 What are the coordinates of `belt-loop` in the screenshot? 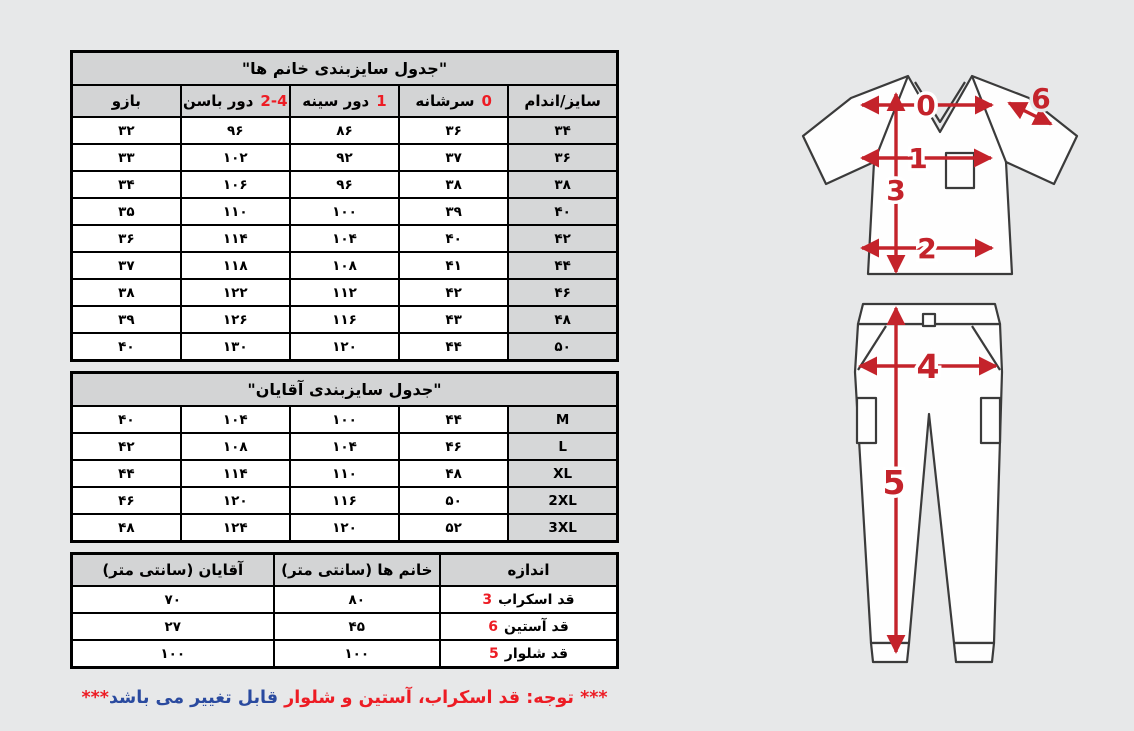 It's located at (929, 320).